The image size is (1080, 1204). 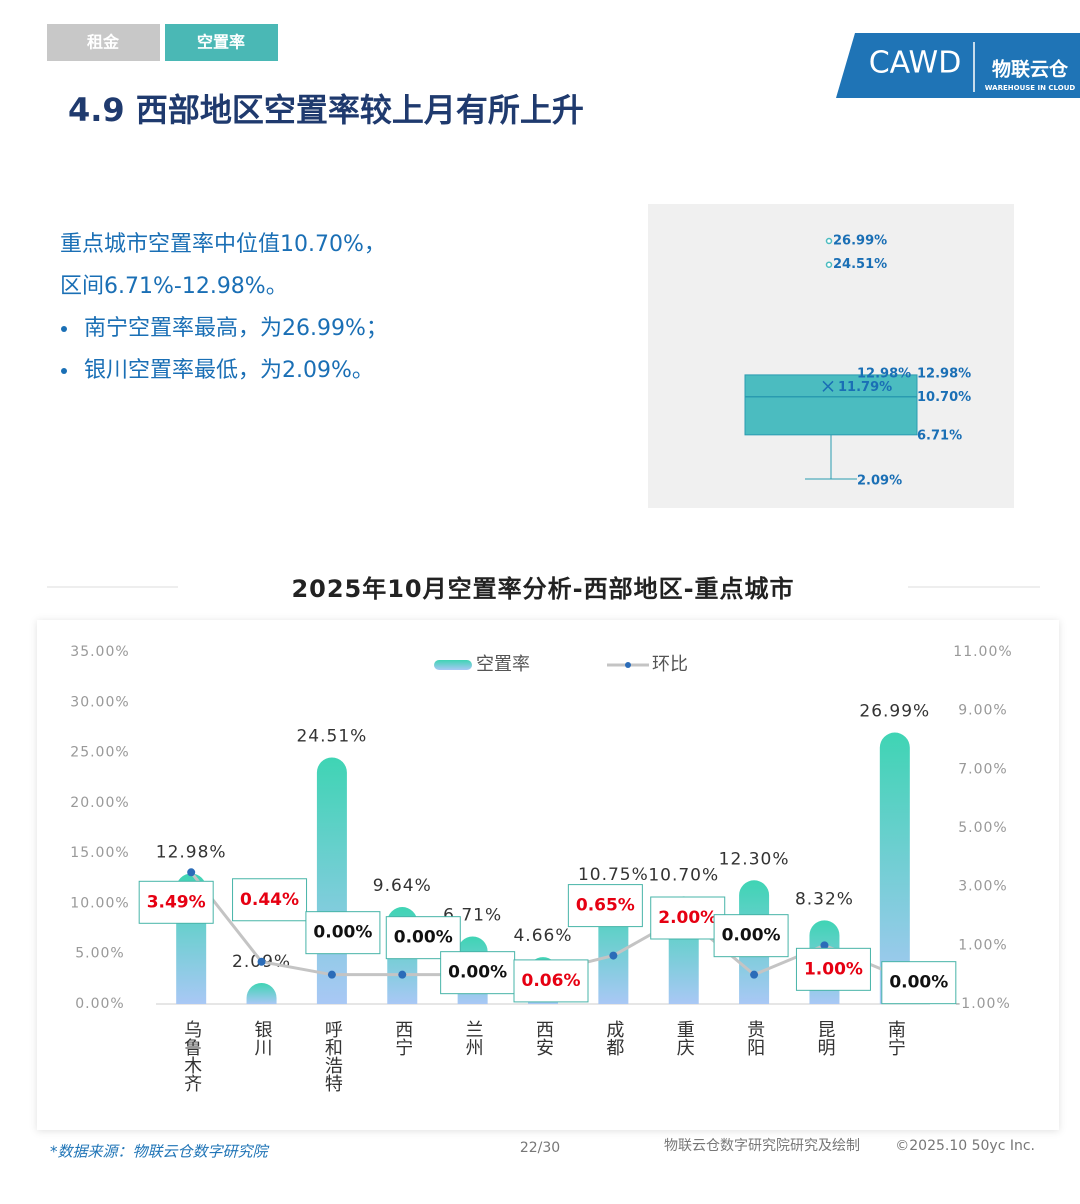 I want to click on logo-brand: 物联云仓, so click(x=1030, y=69).